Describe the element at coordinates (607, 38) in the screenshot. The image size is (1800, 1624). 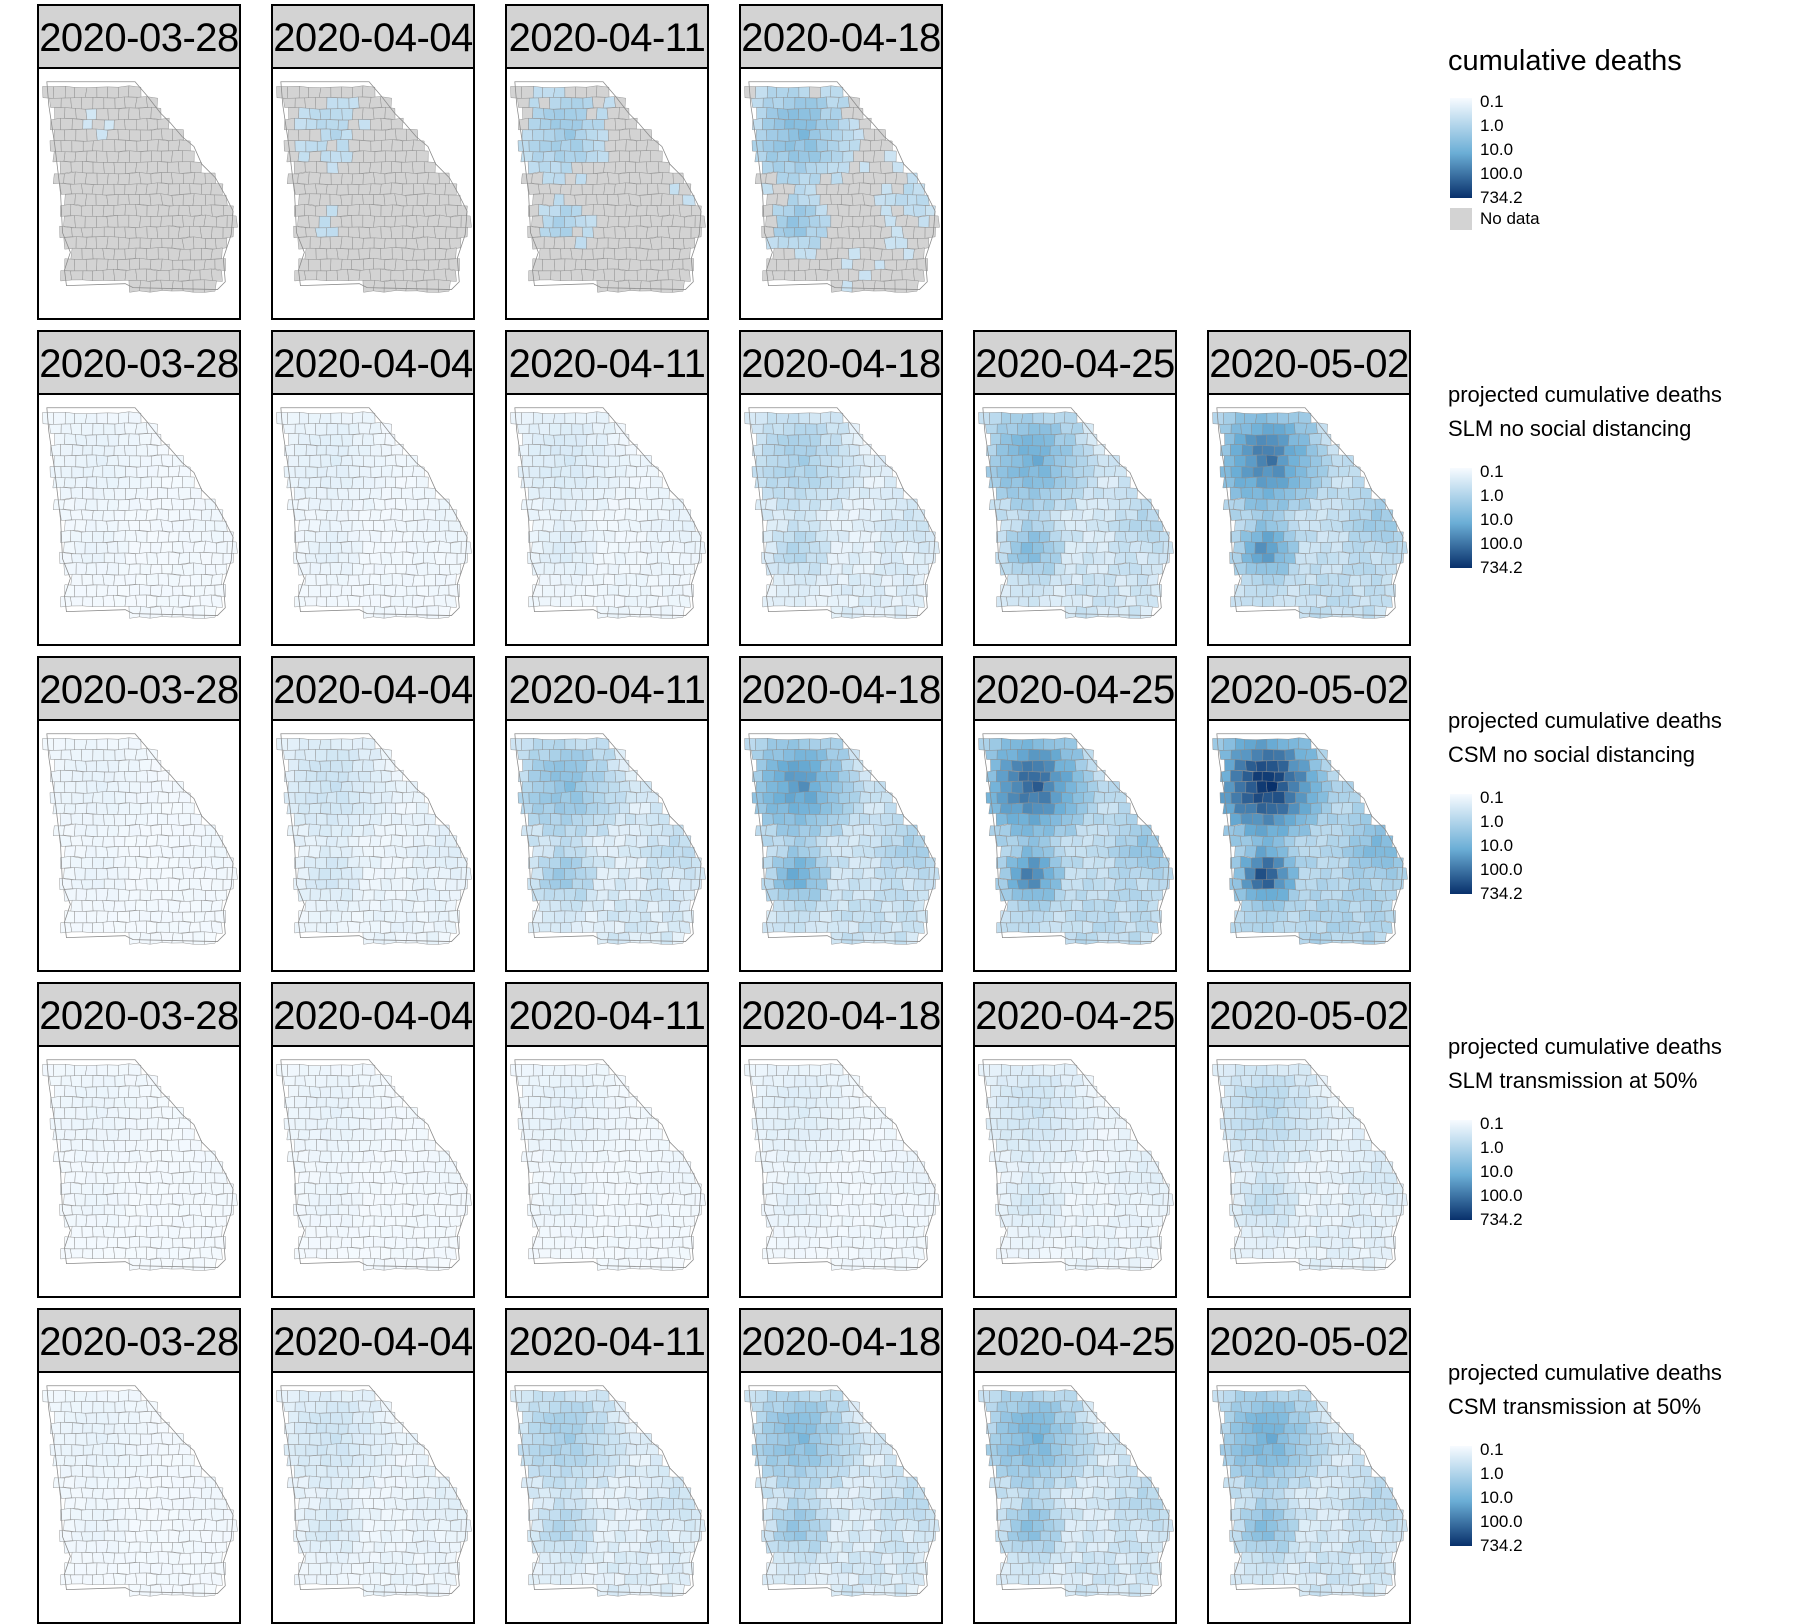
I see `panel-date-label: 2020-04-11` at that location.